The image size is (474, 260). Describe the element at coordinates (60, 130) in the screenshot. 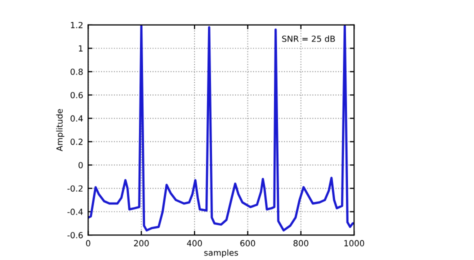

I see `y-axis-title: Amplitude` at that location.